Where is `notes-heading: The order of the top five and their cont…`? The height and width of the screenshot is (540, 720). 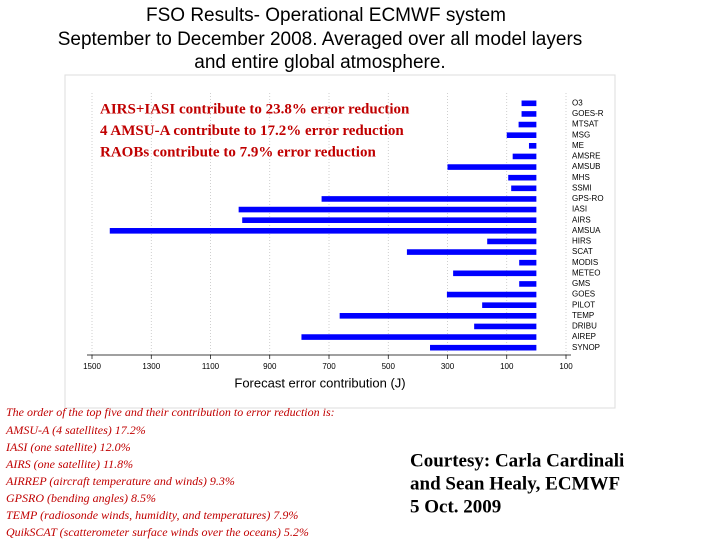
notes-heading: The order of the top five and their cont… is located at coordinates (170, 412).